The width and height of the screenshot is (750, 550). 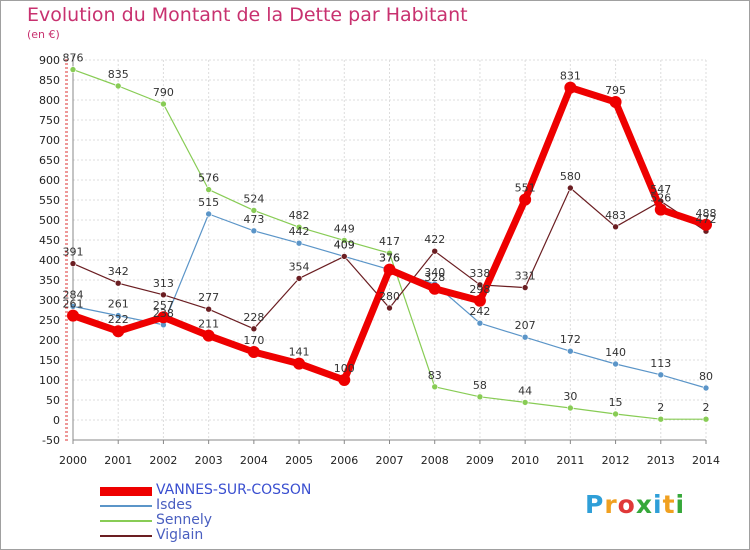 I want to click on data-label: 338, so click(x=479, y=273).